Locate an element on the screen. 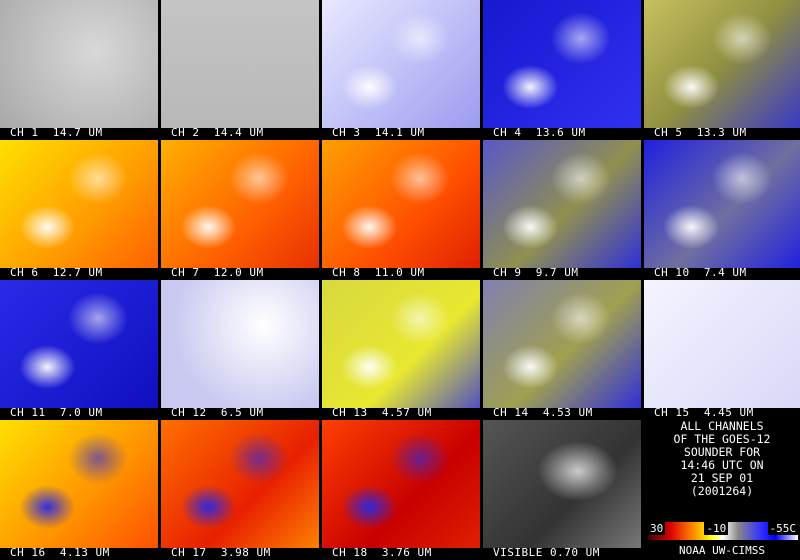  channel-label: CH 5 13.3 UM is located at coordinates (700, 132).